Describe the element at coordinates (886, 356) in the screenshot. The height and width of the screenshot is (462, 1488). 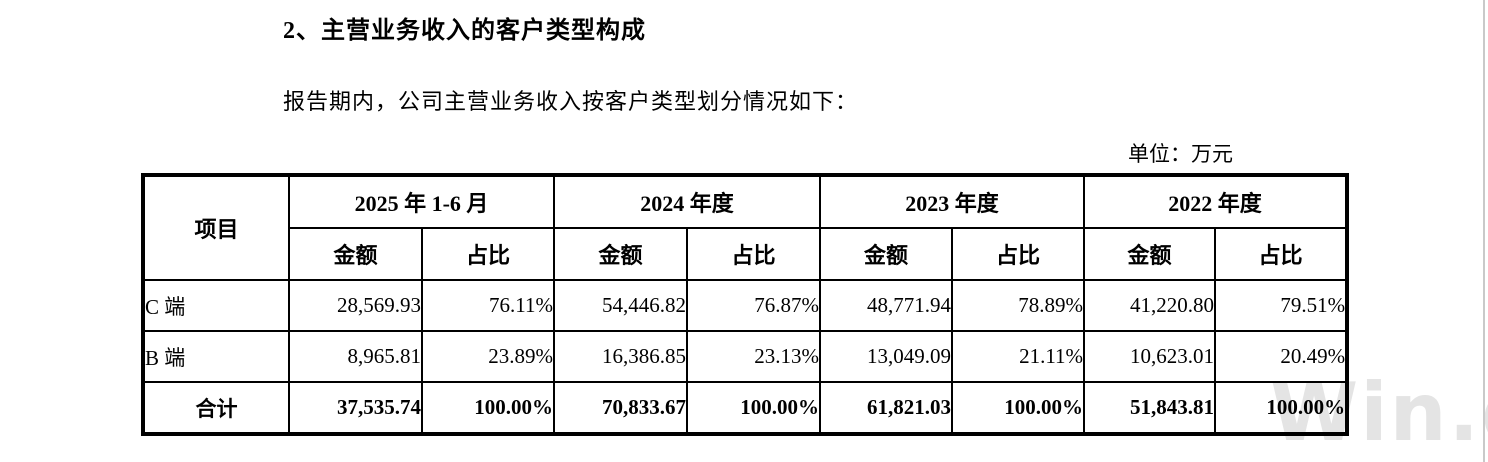
I see `amount-cell: 13,049.09` at that location.